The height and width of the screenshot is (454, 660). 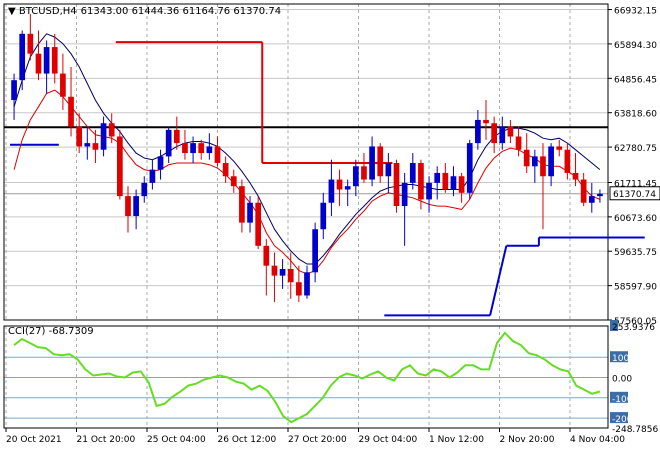 I want to click on price-tick-label: 58597.90, so click(x=635, y=288).